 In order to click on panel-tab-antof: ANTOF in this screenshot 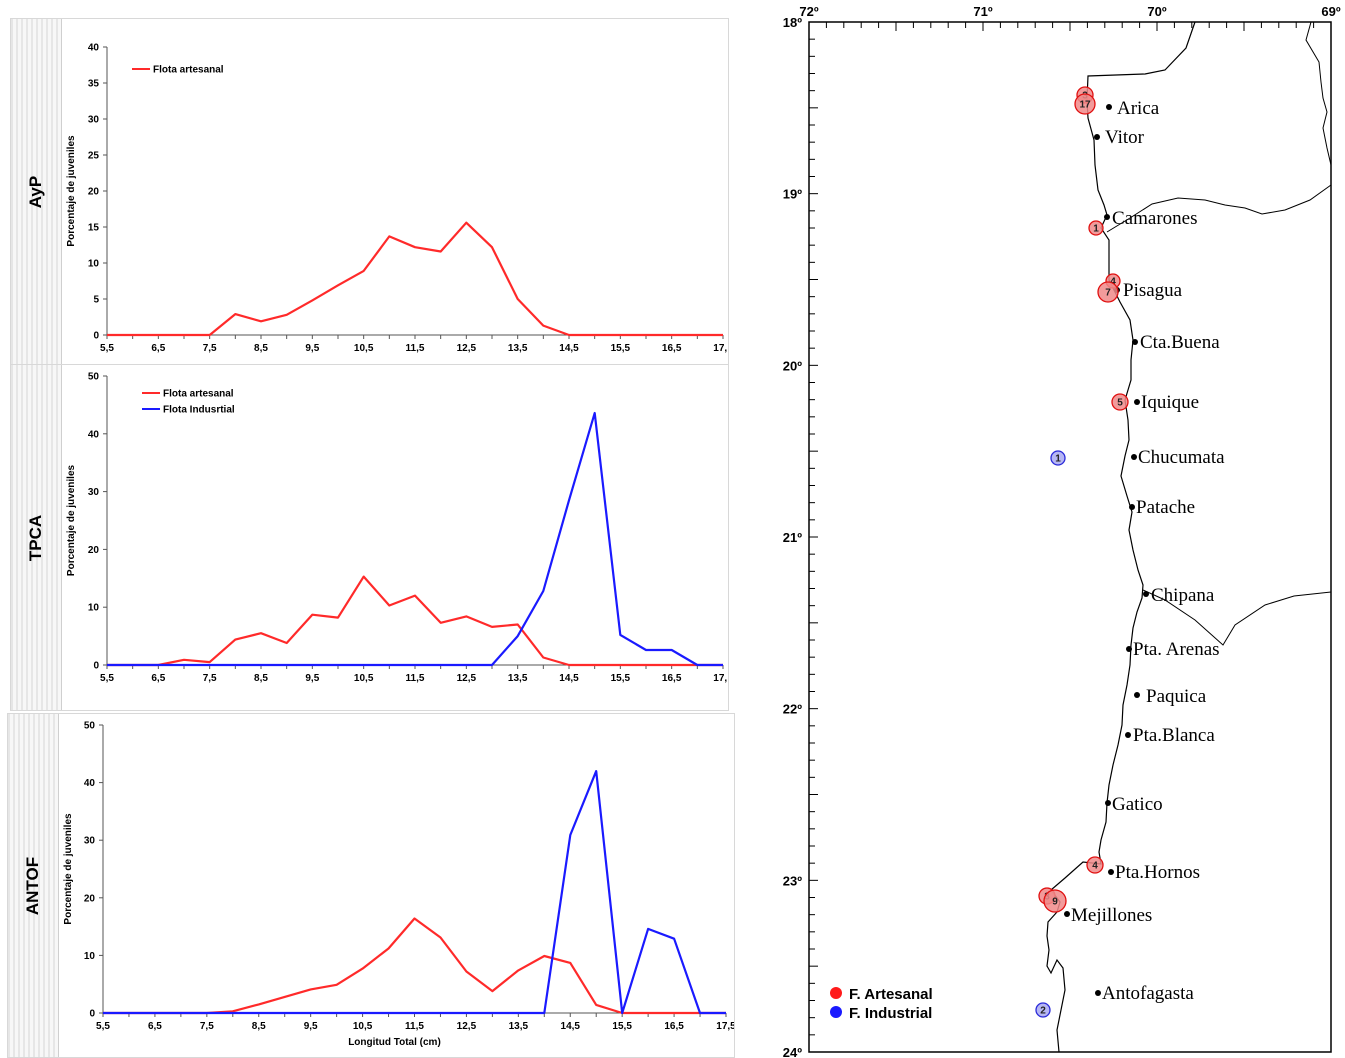, I will do `click(33, 885)`.